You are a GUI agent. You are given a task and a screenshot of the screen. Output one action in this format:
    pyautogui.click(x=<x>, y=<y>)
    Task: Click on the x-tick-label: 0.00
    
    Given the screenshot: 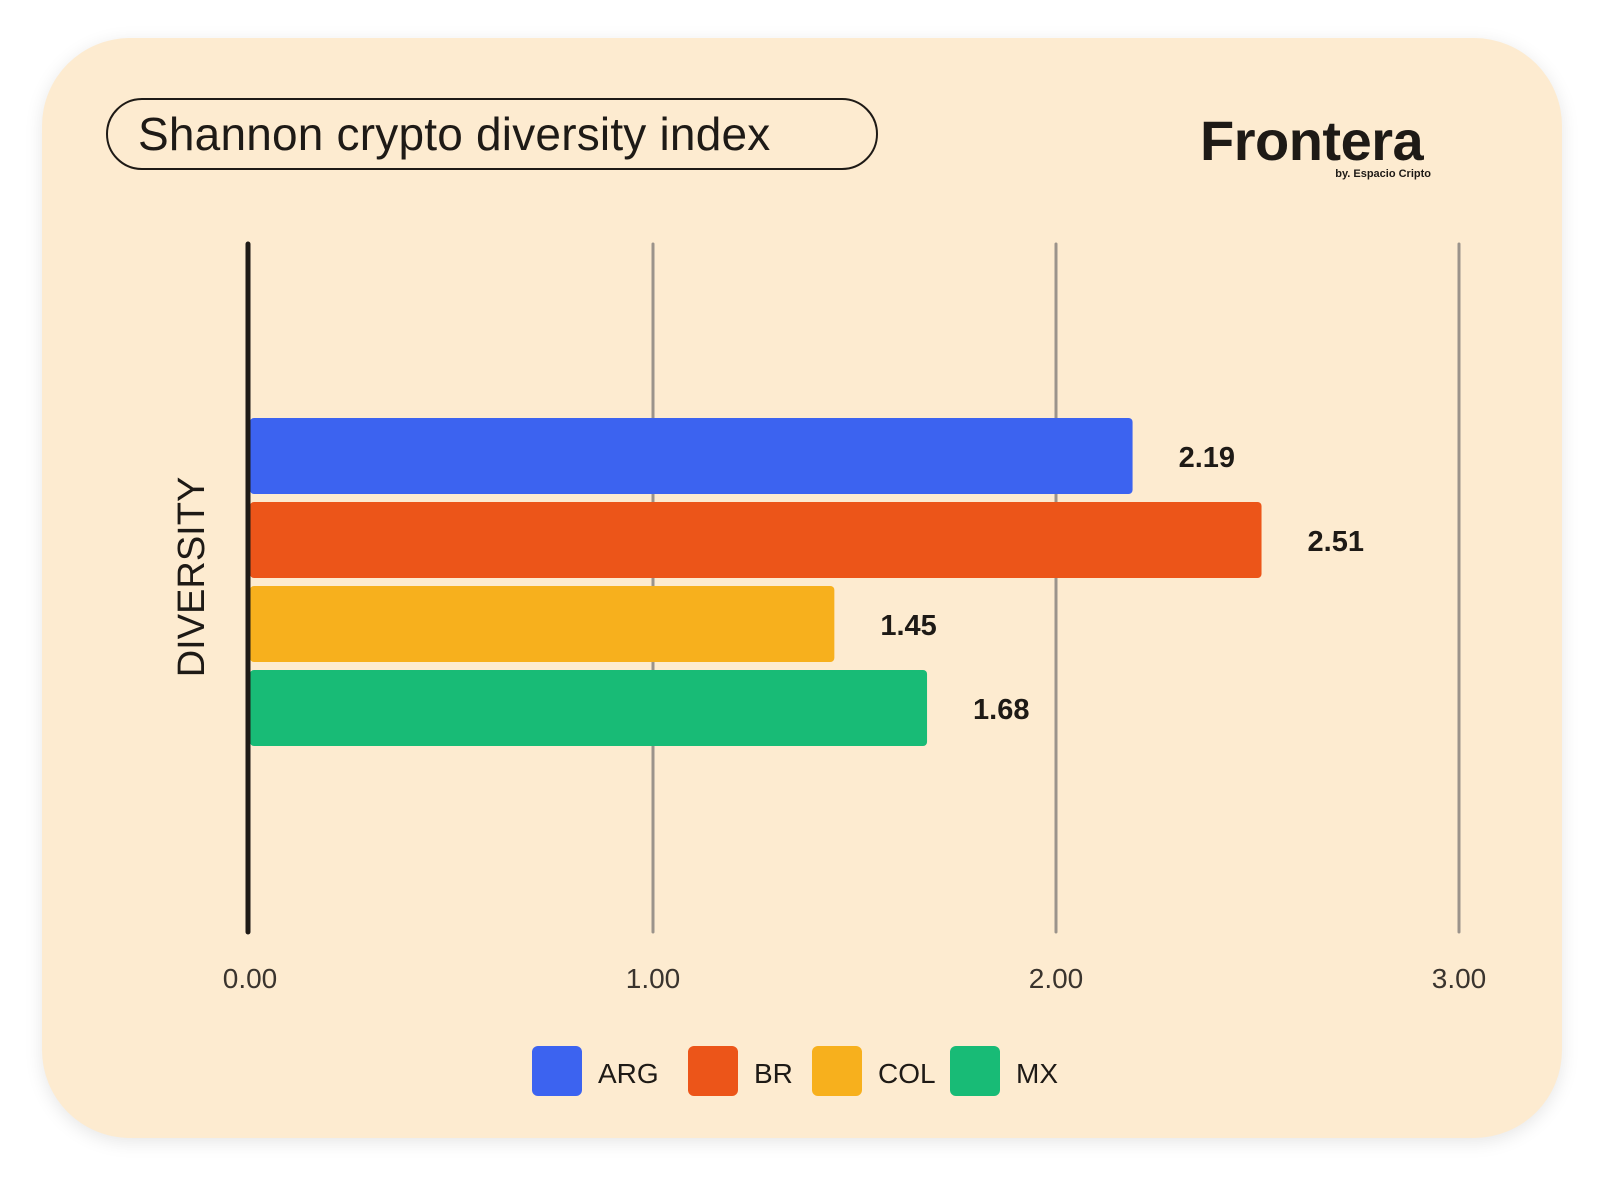 What is the action you would take?
    pyautogui.click(x=250, y=978)
    